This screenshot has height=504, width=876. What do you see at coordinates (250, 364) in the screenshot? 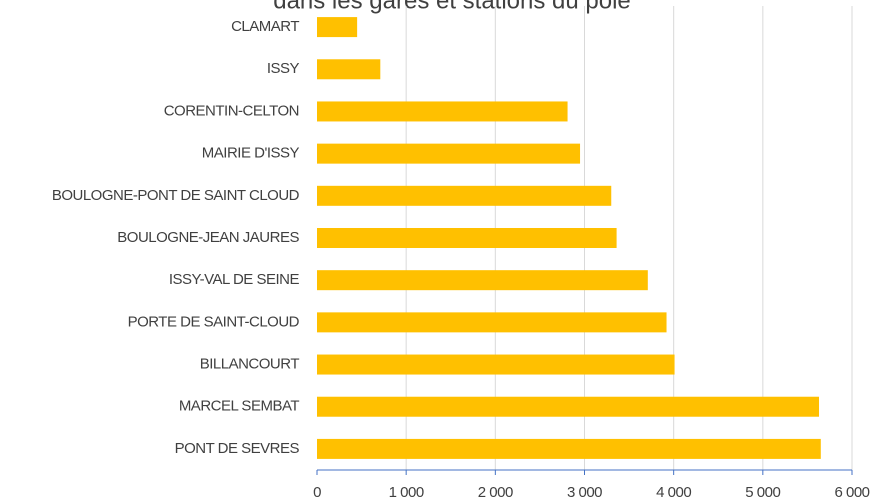
I see `y-tick-label: BILLANCOURT` at bounding box center [250, 364].